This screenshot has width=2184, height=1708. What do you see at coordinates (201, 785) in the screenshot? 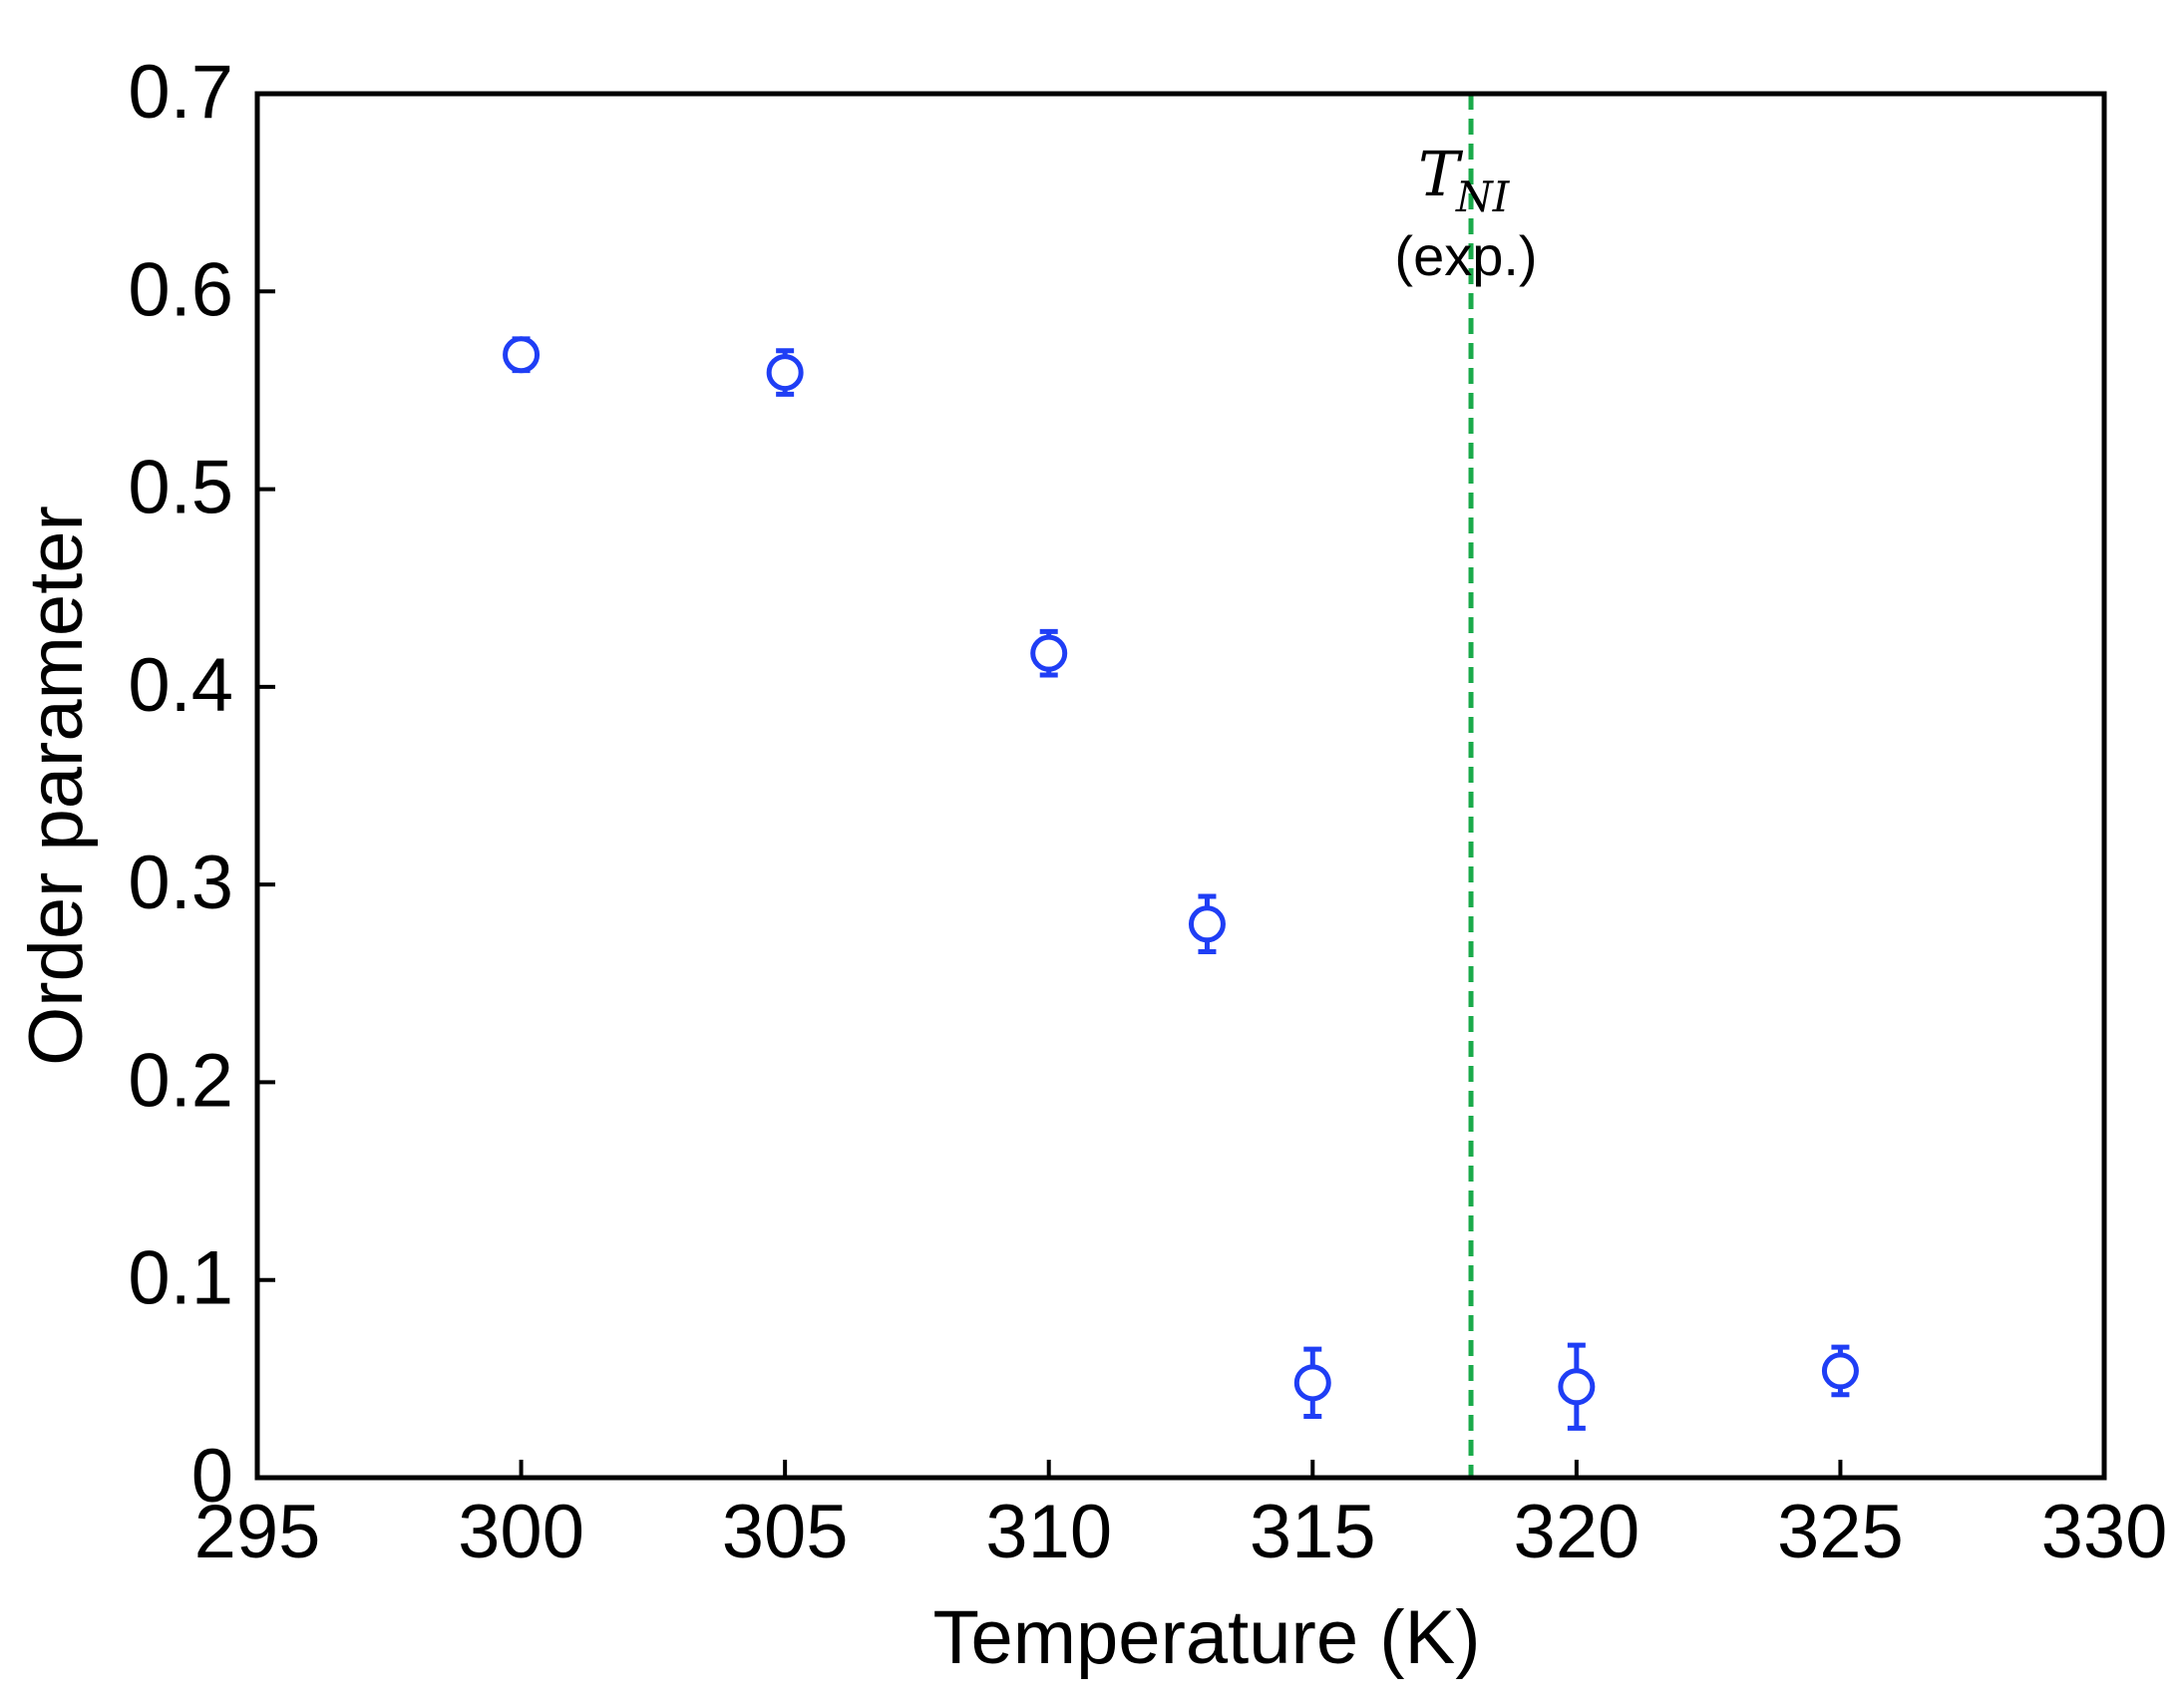
I see `y-axis: 0 0.1 0.2 0.3 0.4 0.5 0.6 0.7` at bounding box center [201, 785].